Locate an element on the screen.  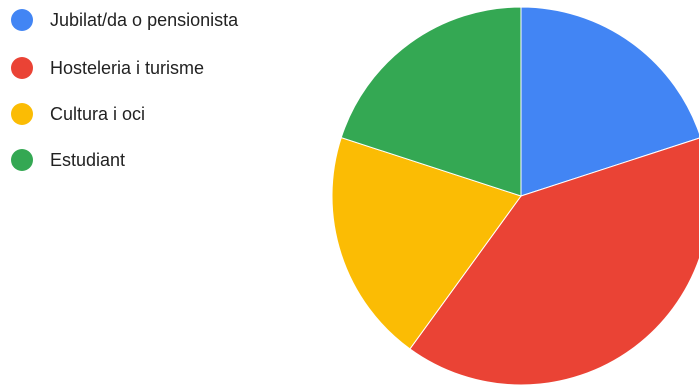
legend-label-jubilat: Jubilat/da o pensionista is located at coordinates (144, 20).